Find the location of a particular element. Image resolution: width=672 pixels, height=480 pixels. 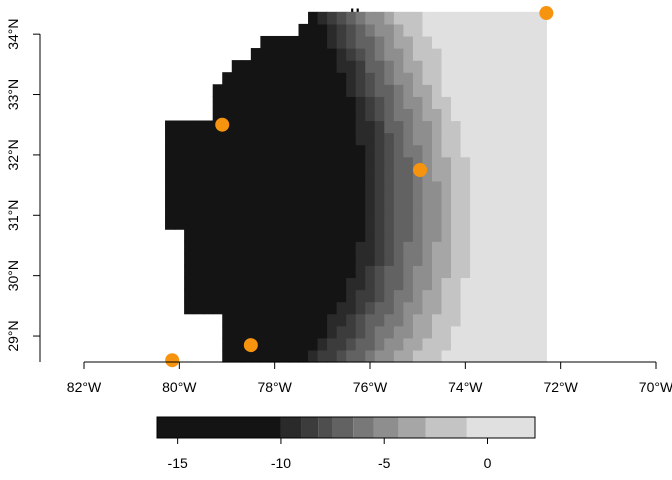

station-point is located at coordinates (250, 345).